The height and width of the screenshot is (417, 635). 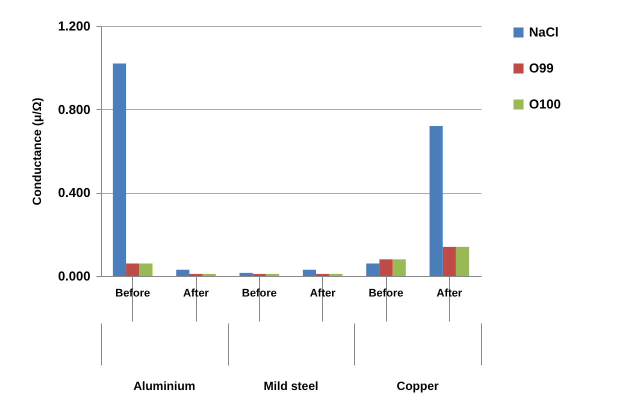 What do you see at coordinates (164, 386) in the screenshot?
I see `text: Aluminium` at bounding box center [164, 386].